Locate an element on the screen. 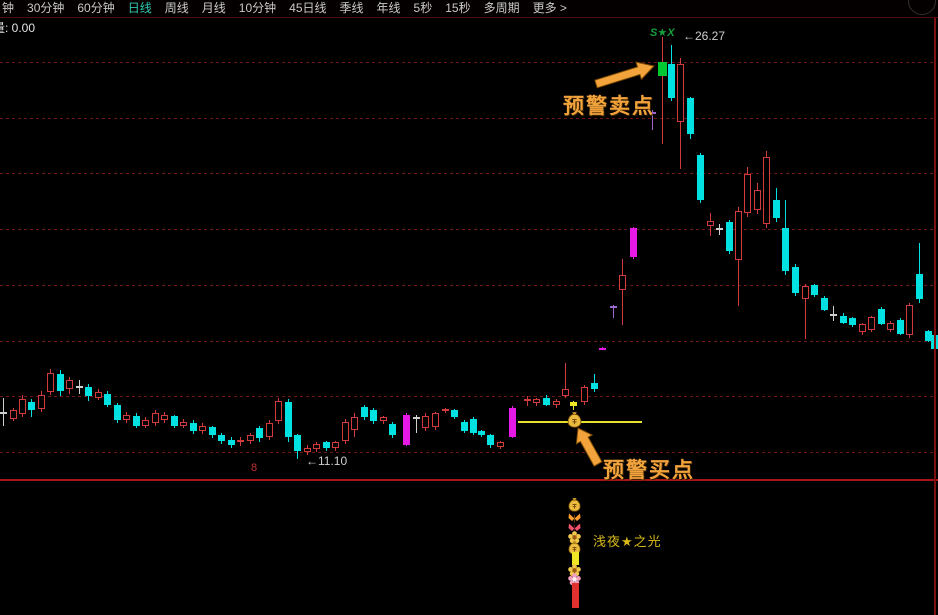 The width and height of the screenshot is (938, 615). toolbar-item-12: 多周期 is located at coordinates (501, 8).